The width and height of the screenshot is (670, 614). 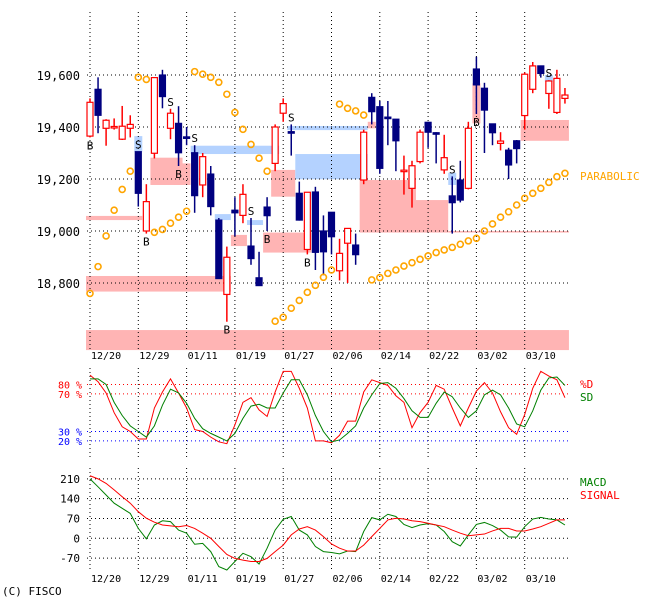 I want to click on legend-stochastic: SD, so click(x=586, y=397).